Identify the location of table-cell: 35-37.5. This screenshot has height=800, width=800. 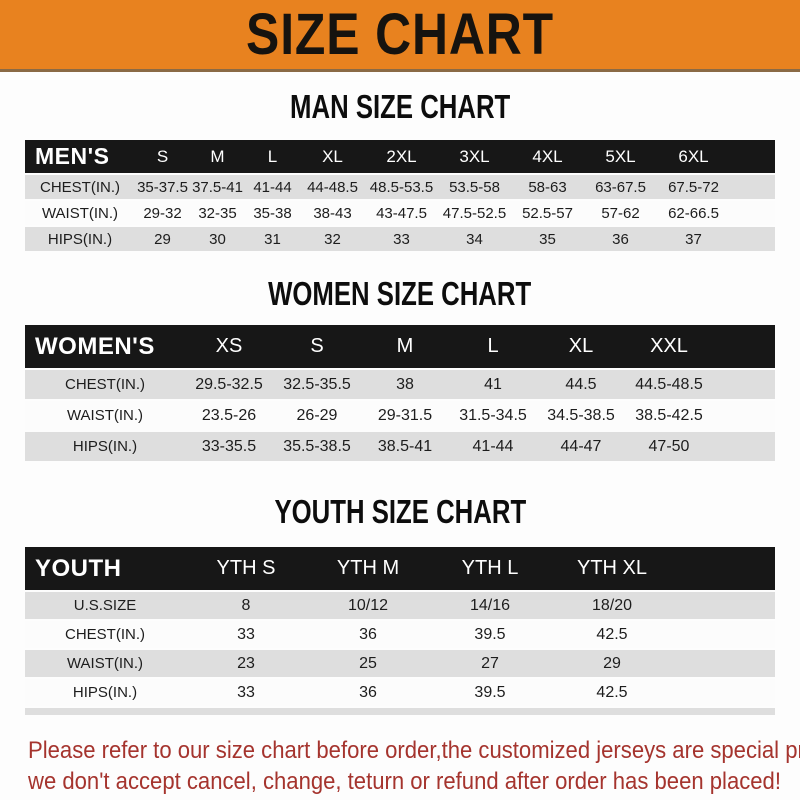
(162, 187).